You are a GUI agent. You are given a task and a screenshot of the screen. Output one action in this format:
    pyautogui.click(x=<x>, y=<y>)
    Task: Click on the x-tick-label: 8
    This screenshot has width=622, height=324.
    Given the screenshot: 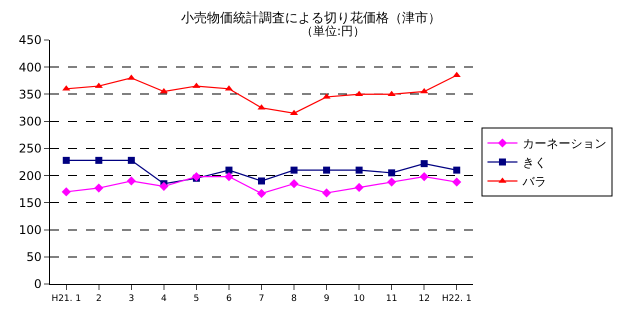 What is the action you would take?
    pyautogui.click(x=294, y=299)
    